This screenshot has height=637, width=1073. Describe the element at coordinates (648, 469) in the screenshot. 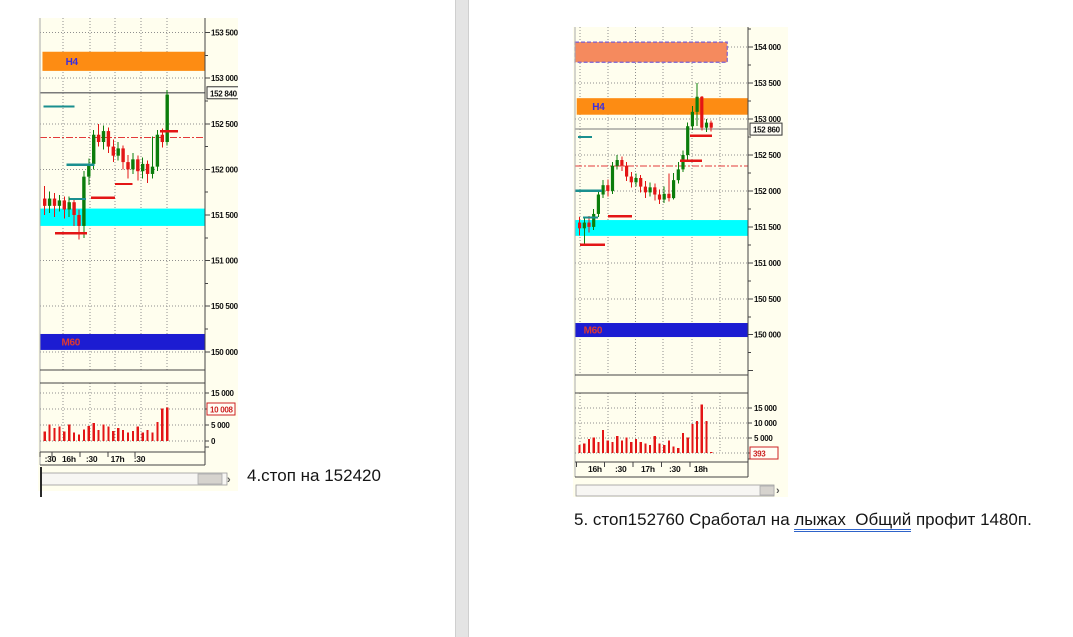

I see `time-label: 17h` at that location.